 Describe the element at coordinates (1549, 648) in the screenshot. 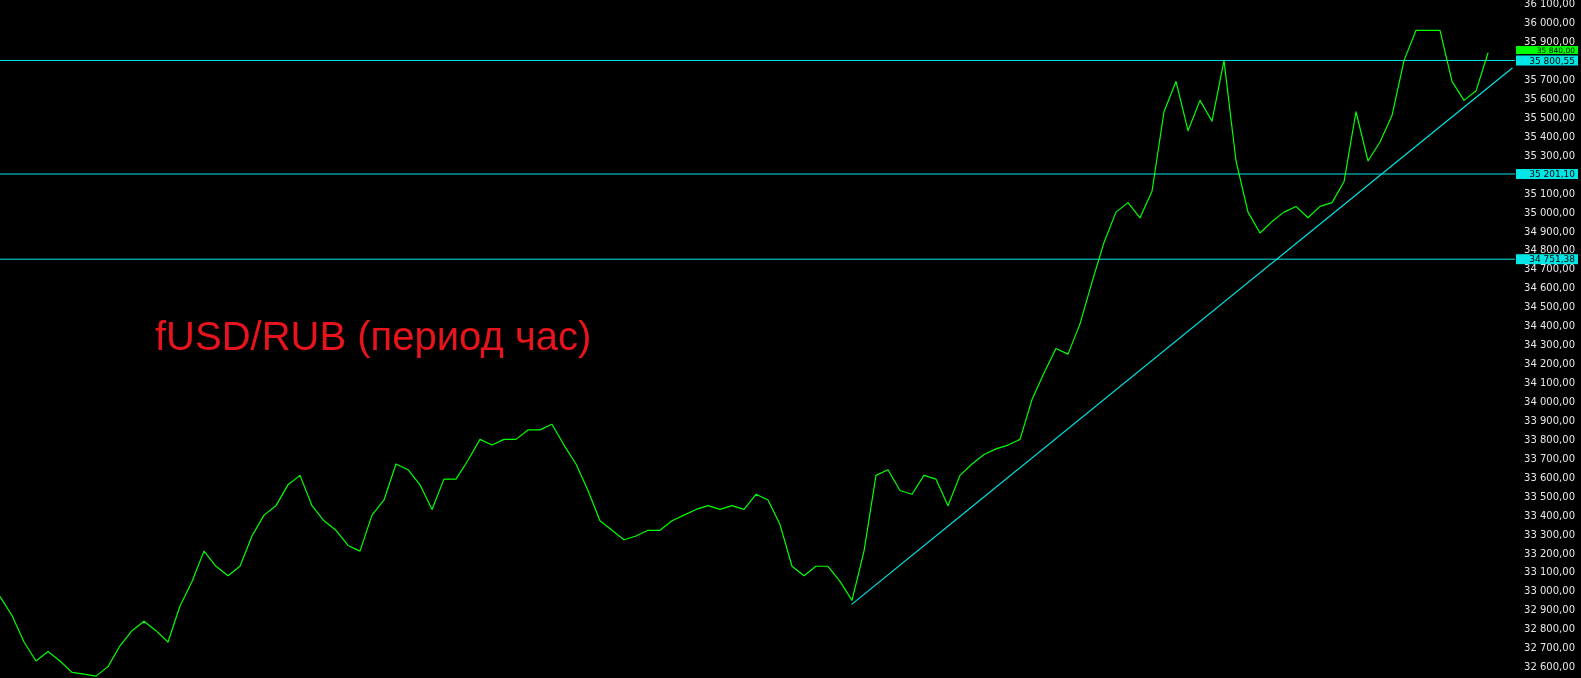

I see `y-tick-label: 32 700,00` at that location.